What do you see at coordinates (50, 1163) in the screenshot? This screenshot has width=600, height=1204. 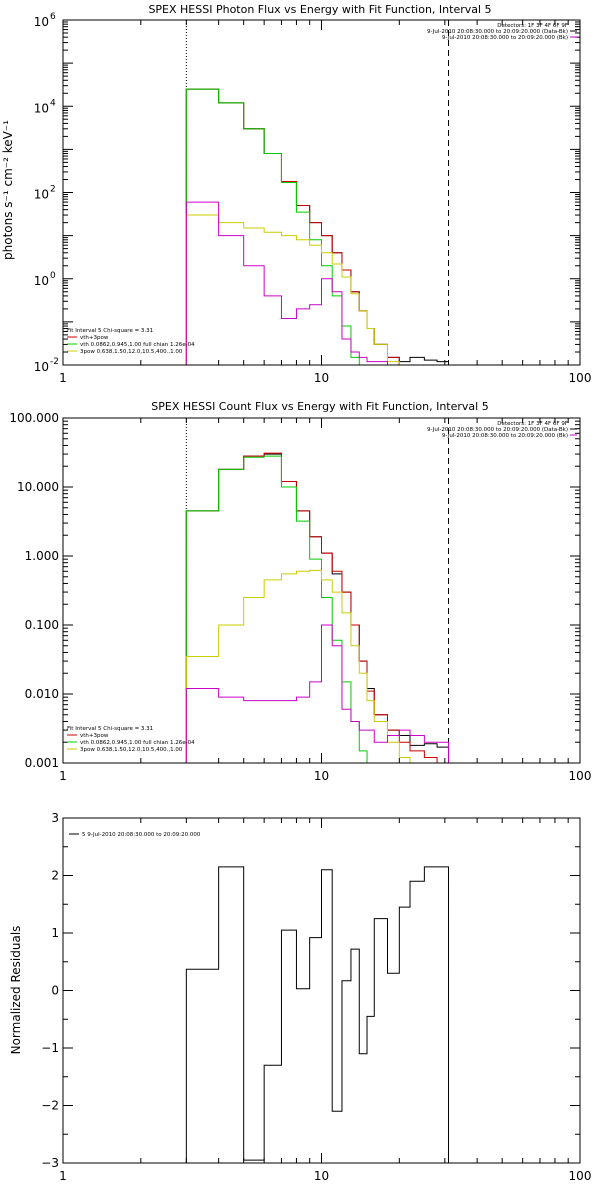 I see `y-tick-label: −3` at bounding box center [50, 1163].